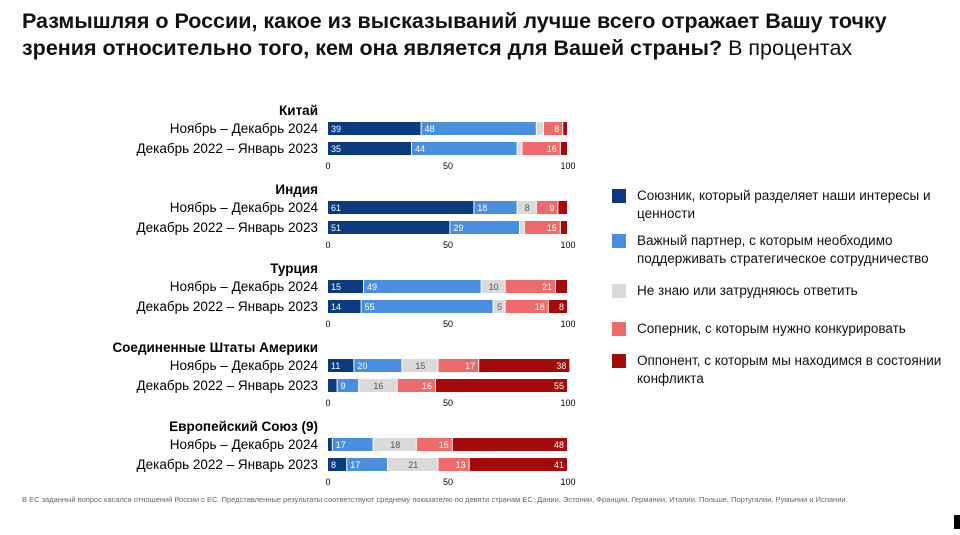  Describe the element at coordinates (957, 522) in the screenshot. I see `corner-mark` at that location.